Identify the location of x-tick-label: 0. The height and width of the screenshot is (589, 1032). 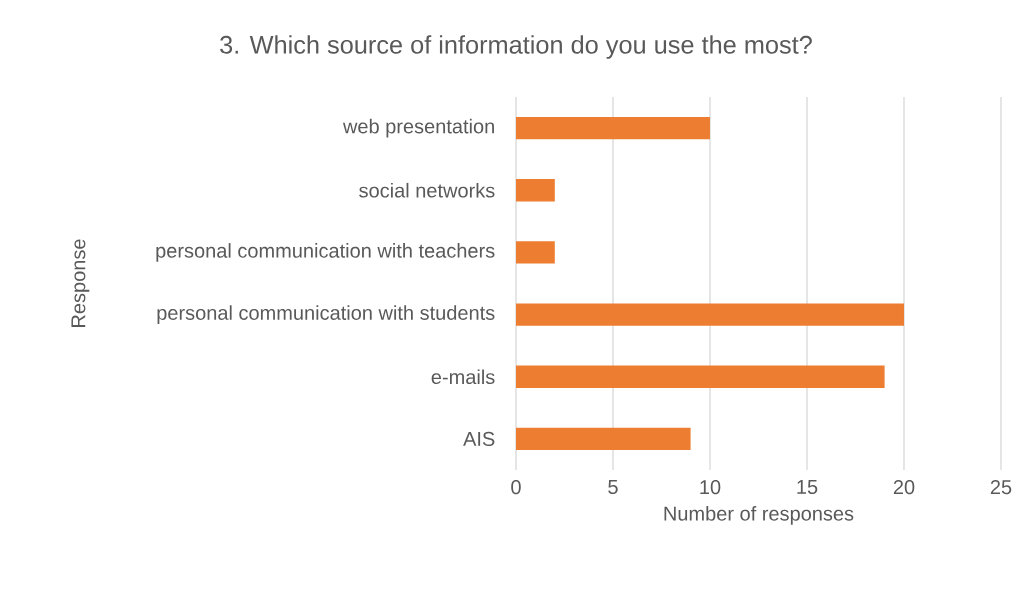
(516, 487).